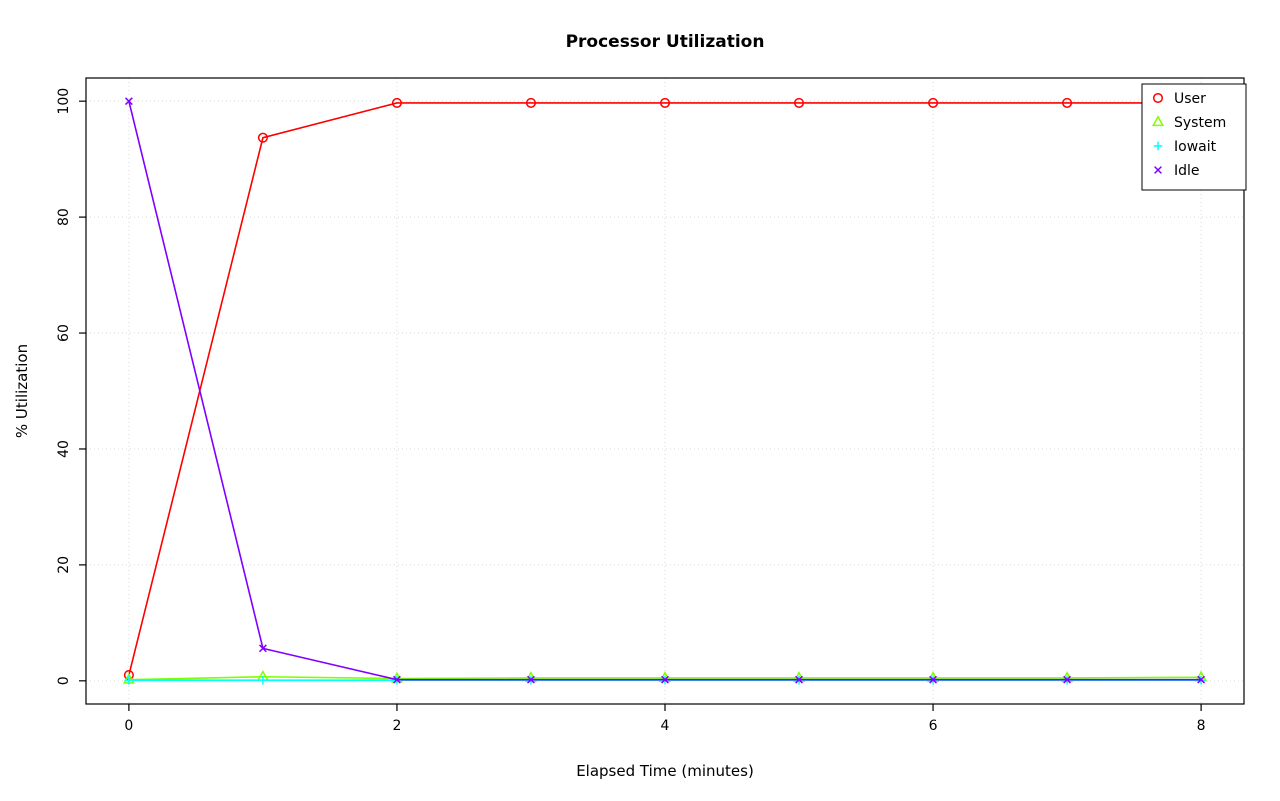 The height and width of the screenshot is (801, 1280). Describe the element at coordinates (1200, 123) in the screenshot. I see `legend-label-system: System` at that location.